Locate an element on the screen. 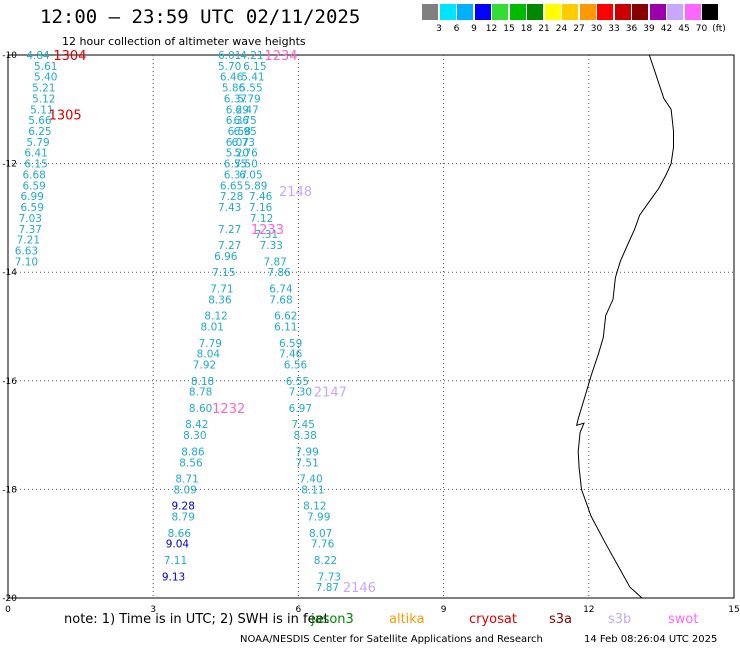  wave-height-value: 8.36 is located at coordinates (220, 300).